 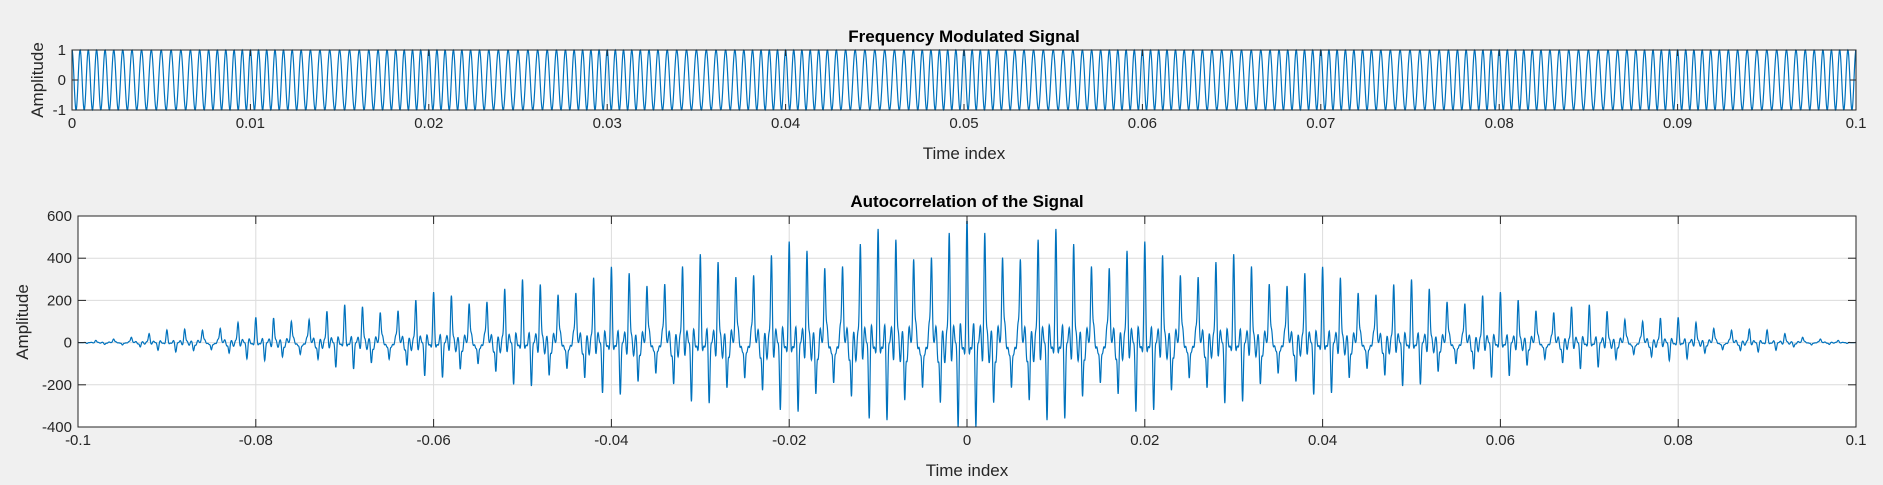 I want to click on acf-x-tick-label: -0.08, so click(x=256, y=440).